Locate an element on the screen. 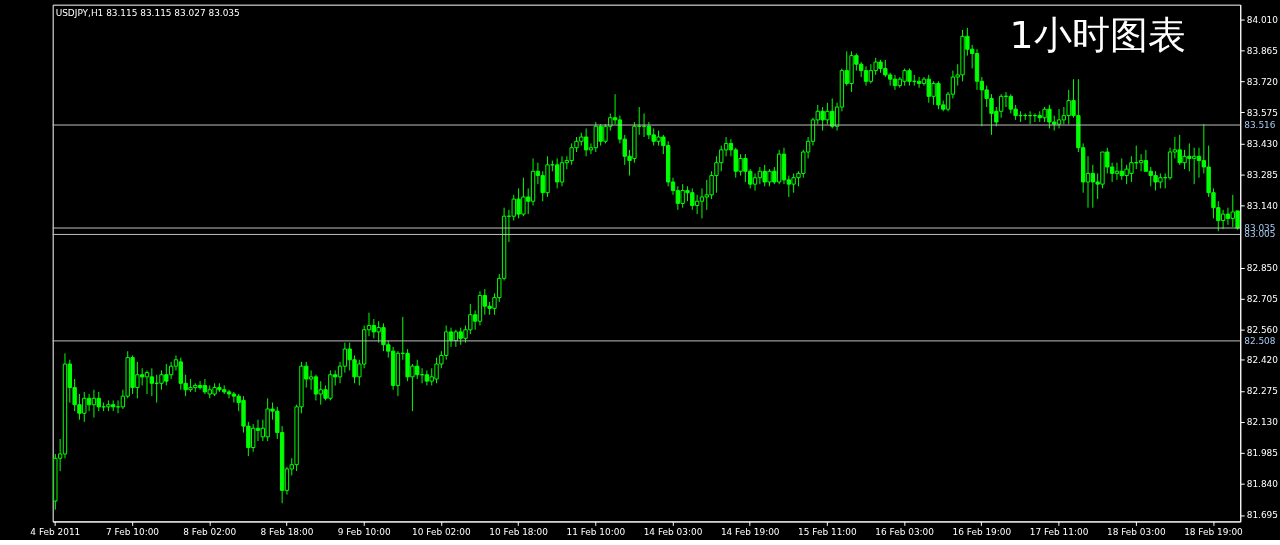 Image resolution: width=1280 pixels, height=545 pixels. y-tick-label: 81.695 is located at coordinates (1262, 515).